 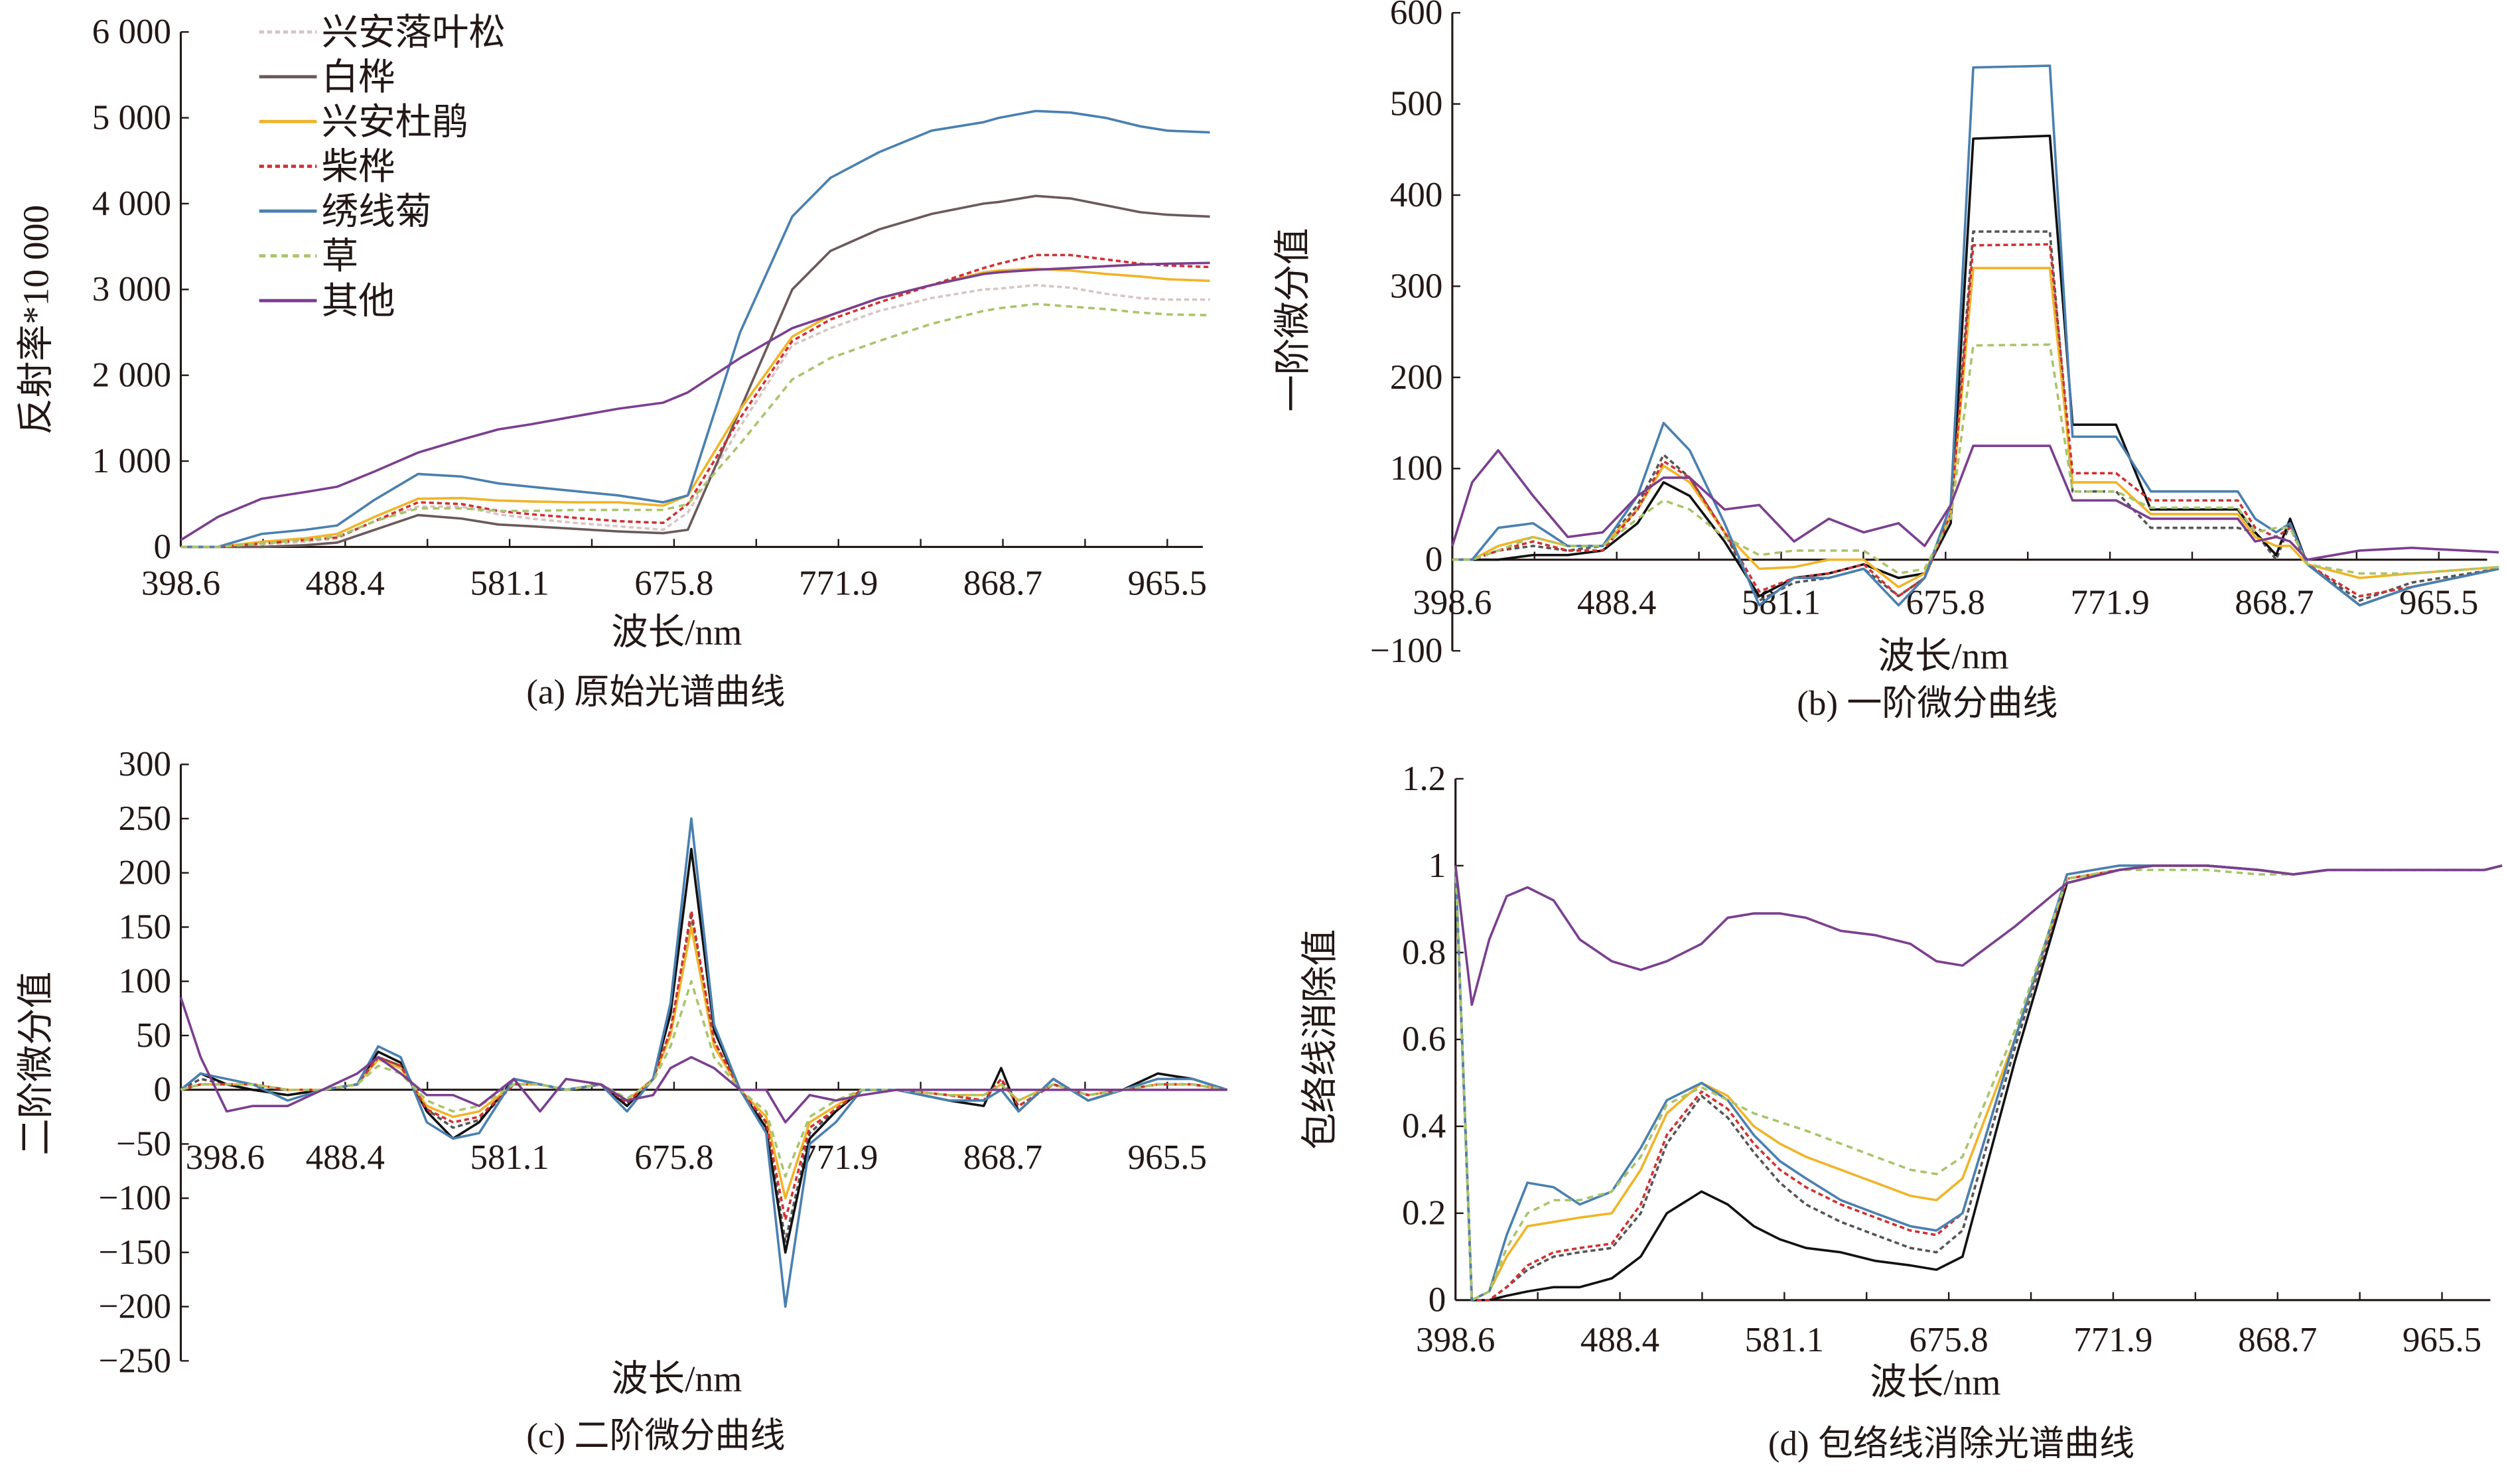 I want to click on y-tick-label: 1 000, so click(x=131, y=461).